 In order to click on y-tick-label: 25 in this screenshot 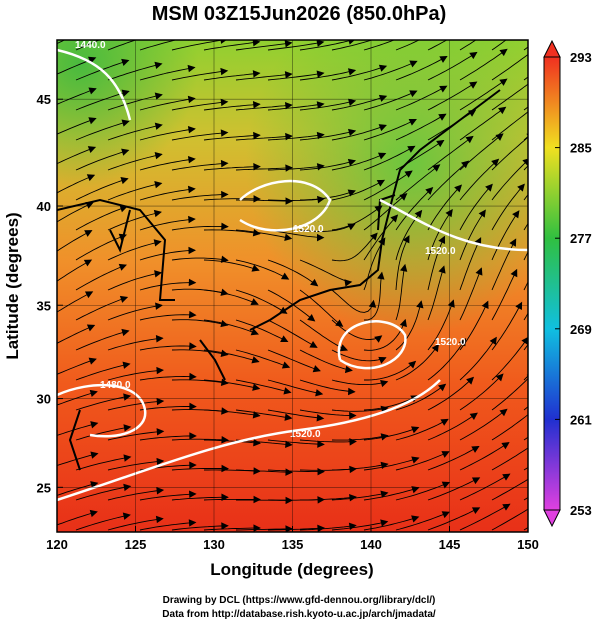, I will do `click(44, 487)`.